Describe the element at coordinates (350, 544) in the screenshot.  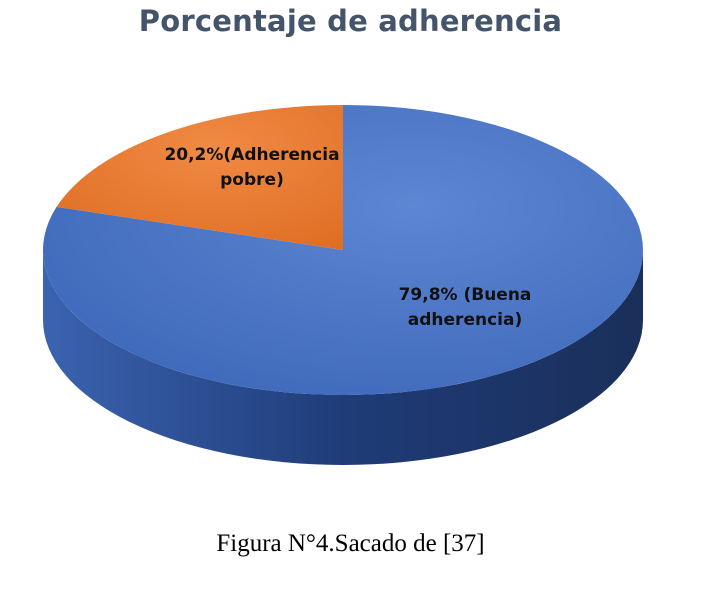
I see `figure-caption: Figura N°4.Sacado de [37]` at that location.